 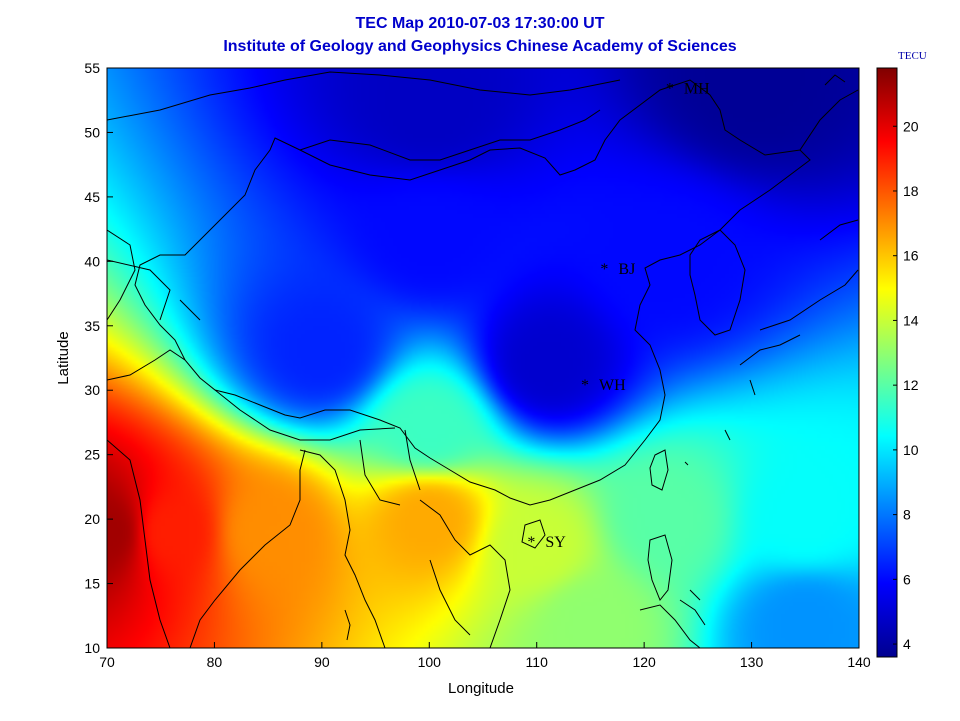 I want to click on station-label-wh: WH, so click(x=612, y=385).